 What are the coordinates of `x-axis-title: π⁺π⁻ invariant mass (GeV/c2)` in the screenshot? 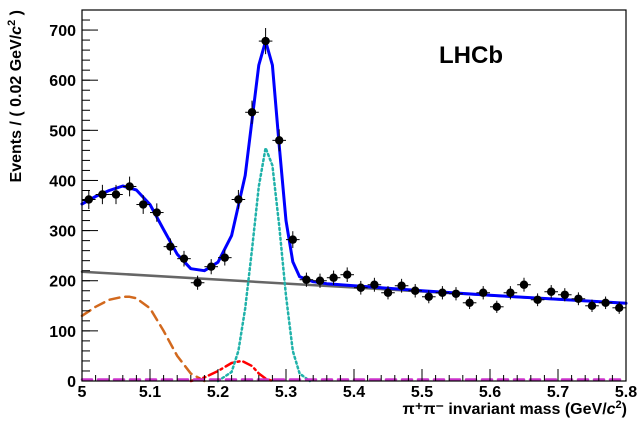 It's located at (515, 408).